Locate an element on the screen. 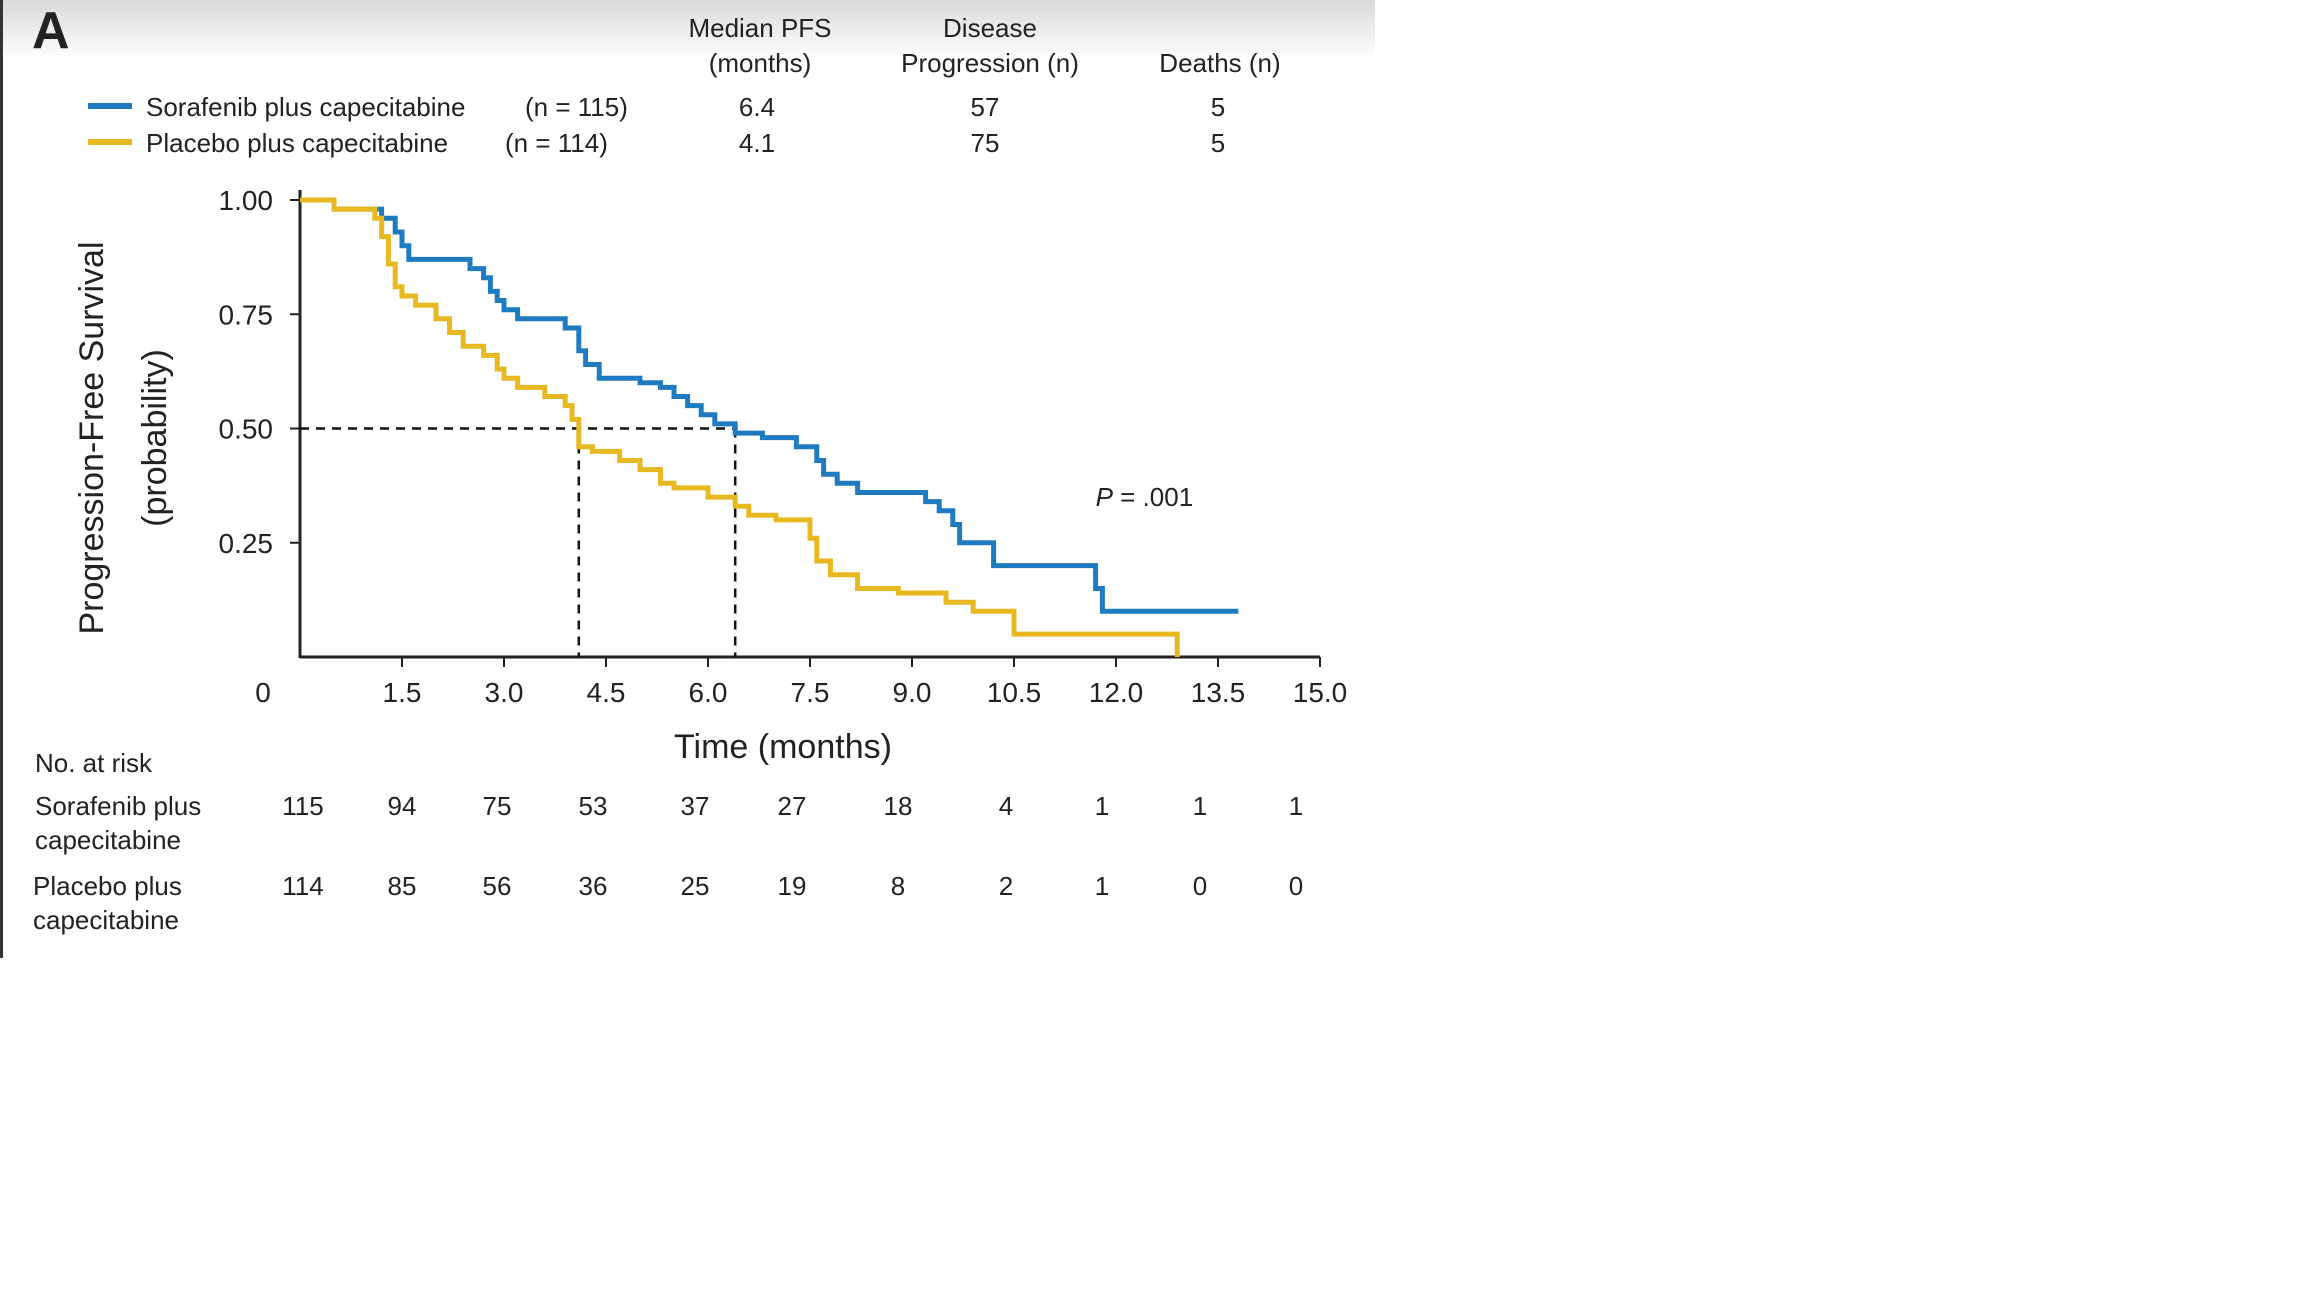  risk-values: 115 94 75 53 37 27 18 4 1 1 1 114 85 56 36 25 19 8 2 1 0 0 is located at coordinates (792, 846).